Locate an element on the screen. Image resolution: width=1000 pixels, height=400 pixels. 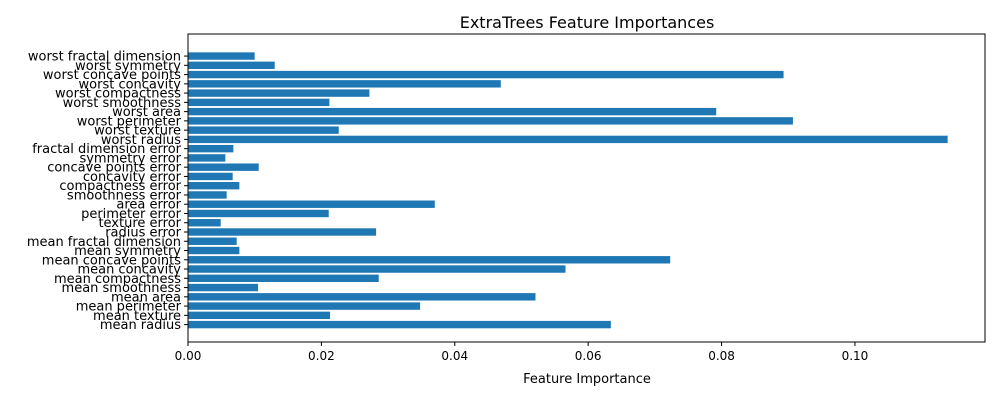
y-tick-label: mean texture is located at coordinates (137, 316).